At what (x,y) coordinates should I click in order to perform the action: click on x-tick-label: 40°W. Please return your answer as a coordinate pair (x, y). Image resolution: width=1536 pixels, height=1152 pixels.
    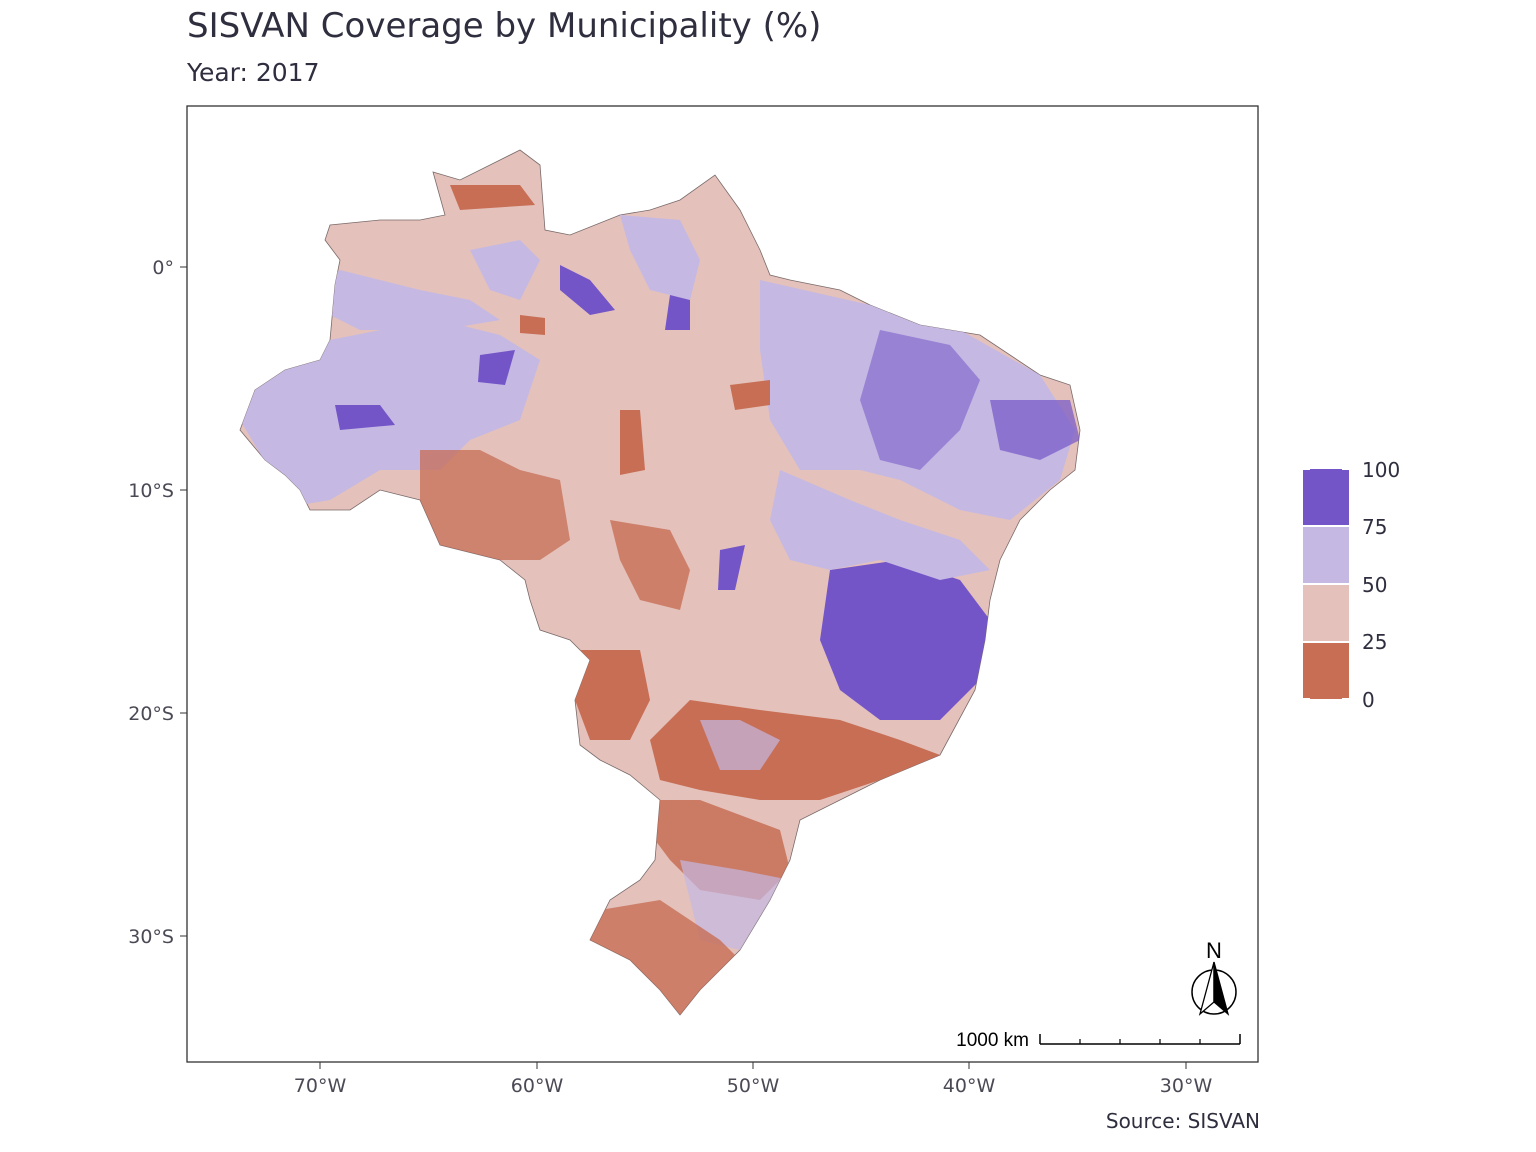
    Looking at the image, I should click on (969, 1086).